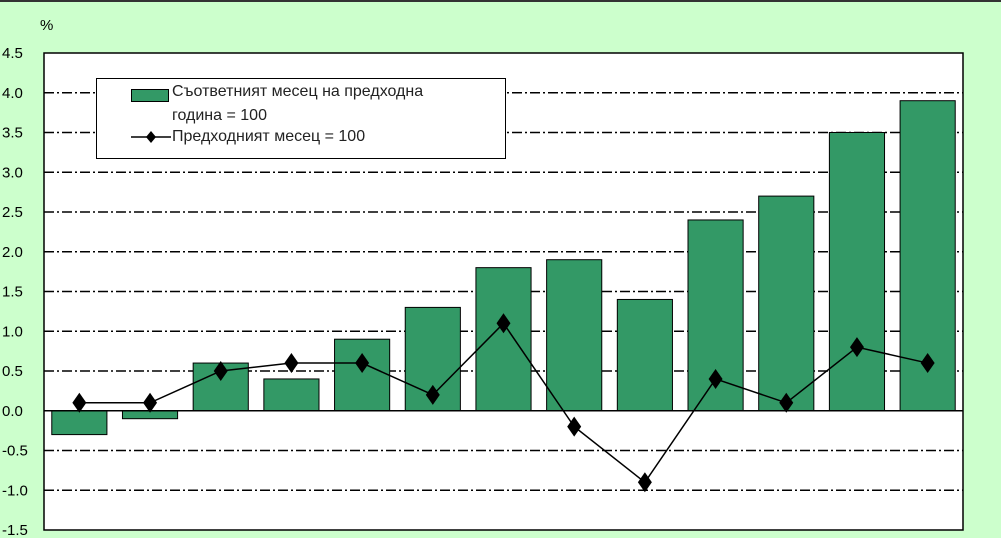  What do you see at coordinates (151, 137) in the screenshot?
I see `legend-line-swatch` at bounding box center [151, 137].